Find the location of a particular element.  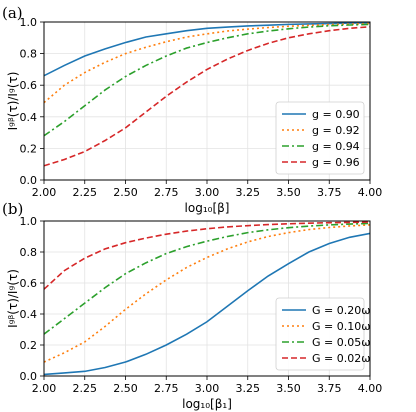

panel-a-y-axis-label: Iᵍᵝ(τ)/Iᵍ(τ) is located at coordinates (13, 101).